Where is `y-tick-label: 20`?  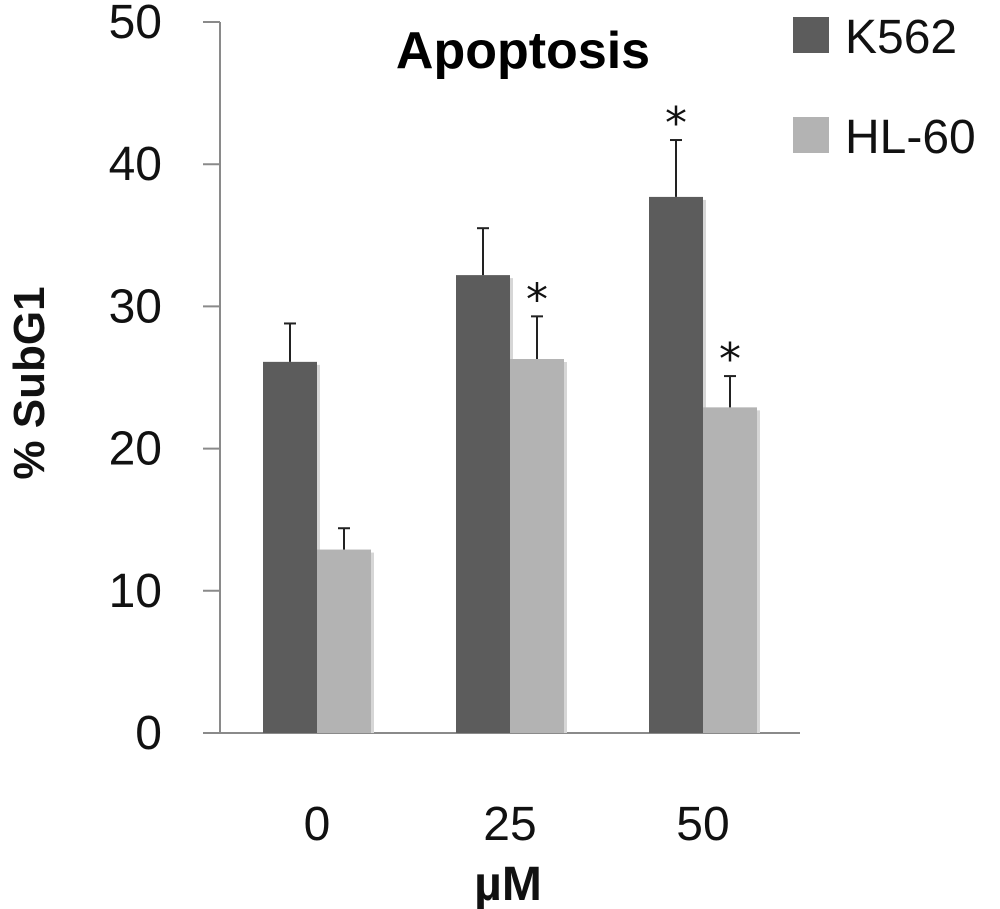 y-tick-label: 20 is located at coordinates (135, 449).